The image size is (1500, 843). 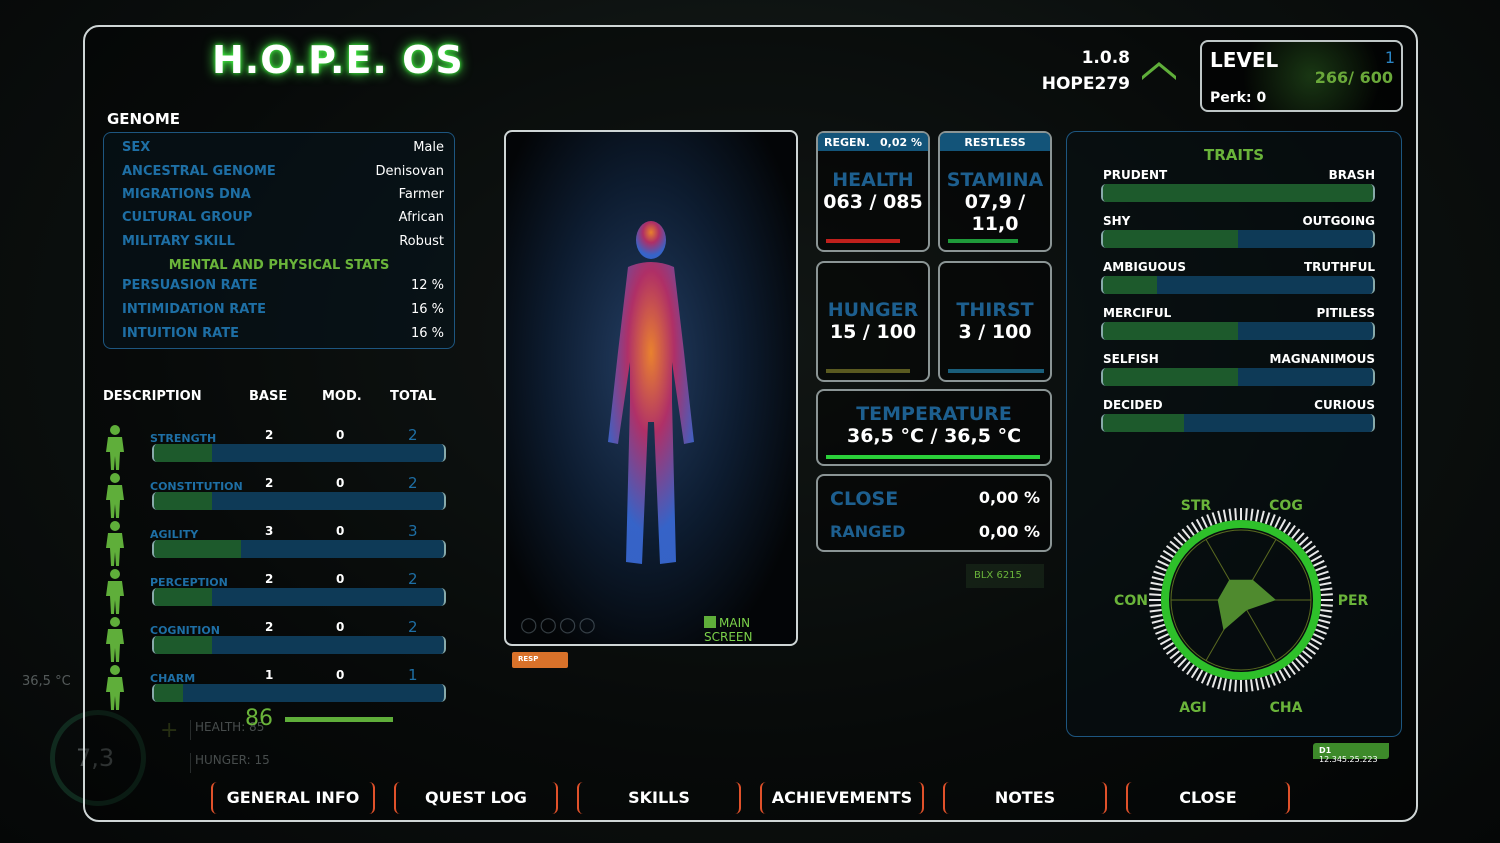 What do you see at coordinates (275, 596) in the screenshot?
I see `attribute-row-perception: PERCEPTION 2 0 2` at bounding box center [275, 596].